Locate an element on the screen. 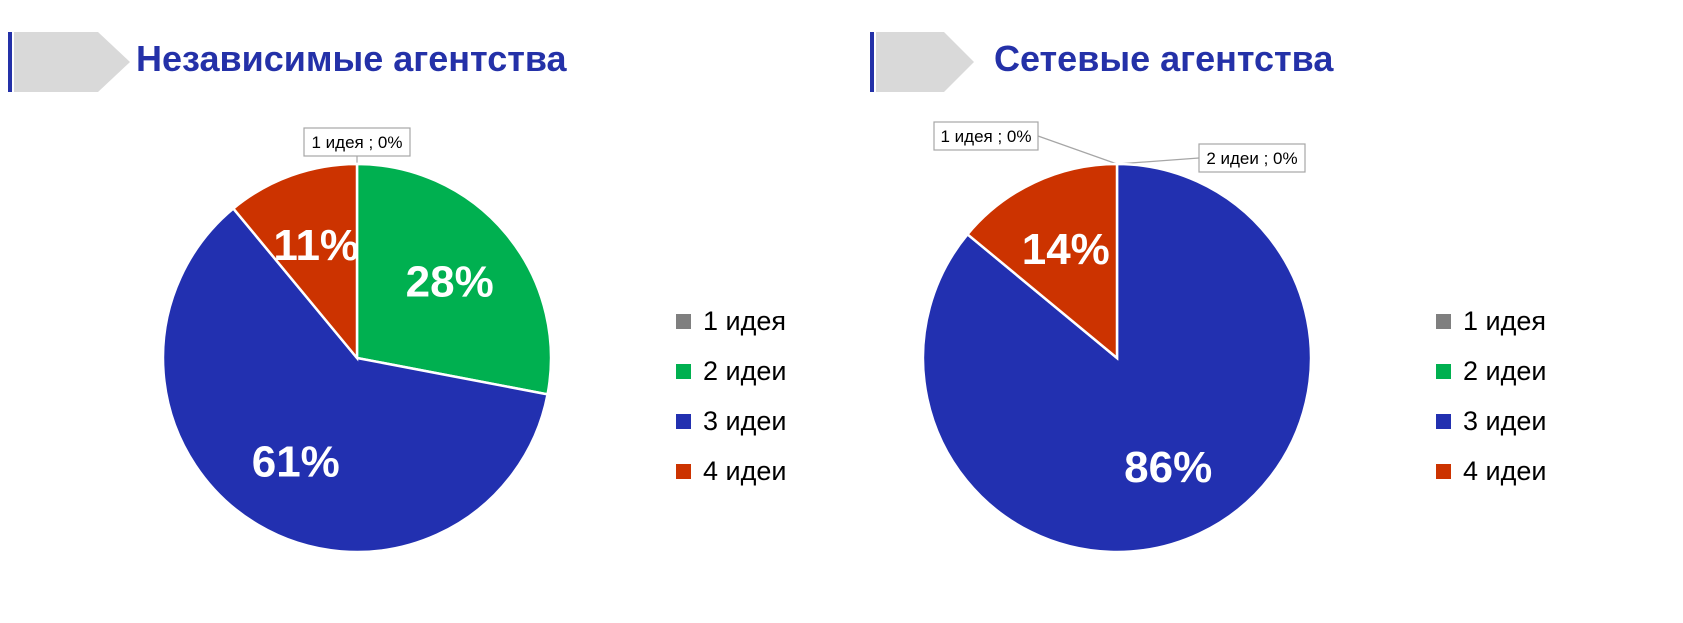  data-label-2: 28% is located at coordinates (450, 281).